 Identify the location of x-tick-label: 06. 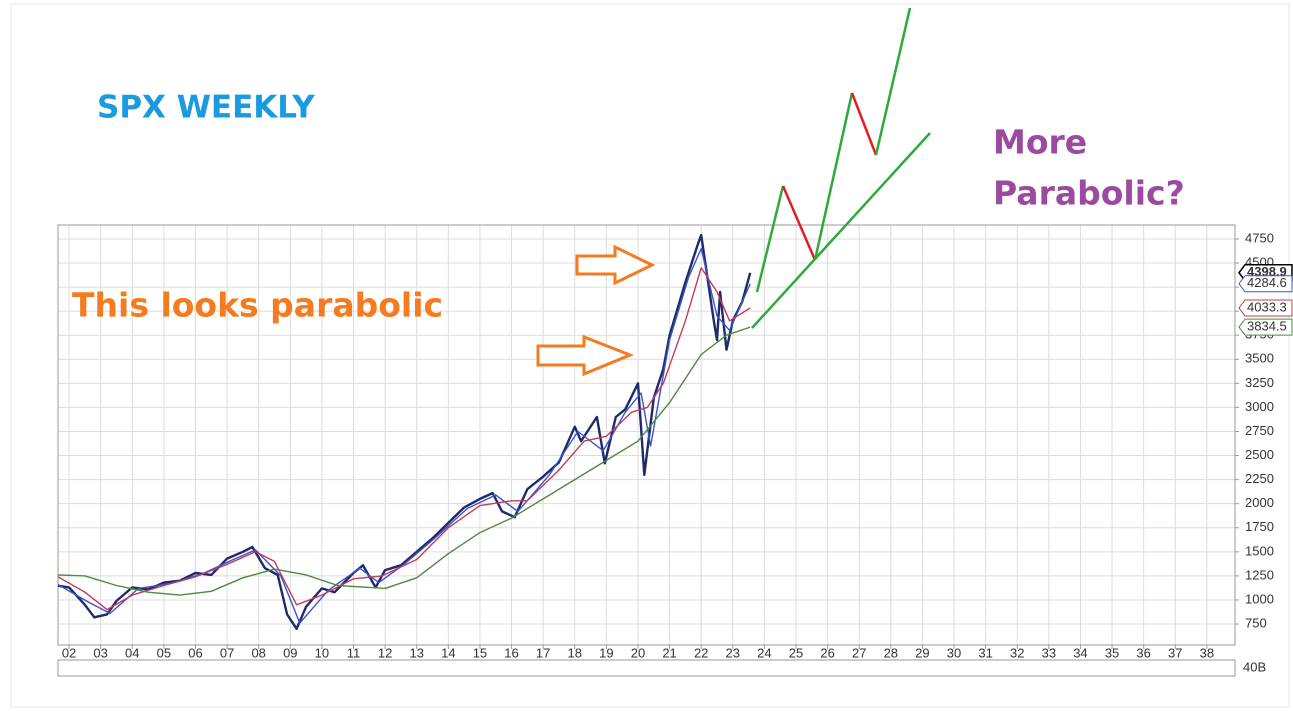
(195, 652).